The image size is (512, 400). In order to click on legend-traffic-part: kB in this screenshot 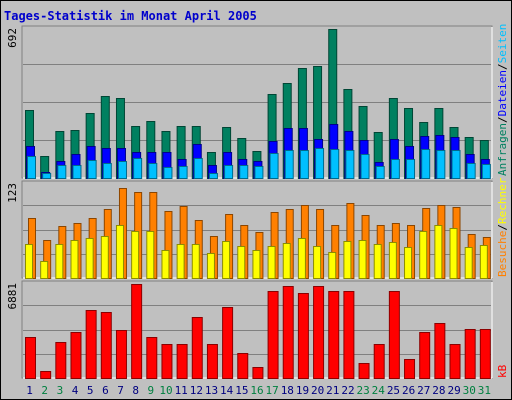, I will do `click(502, 371)`.